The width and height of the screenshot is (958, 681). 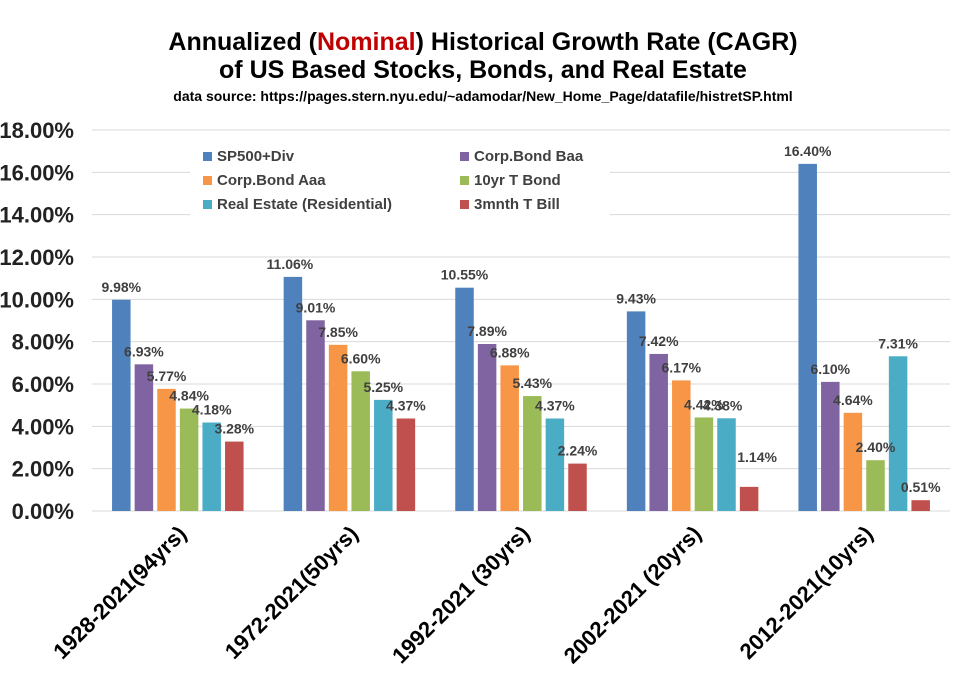 What do you see at coordinates (43, 342) in the screenshot?
I see `y-tick-label: 8.00%` at bounding box center [43, 342].